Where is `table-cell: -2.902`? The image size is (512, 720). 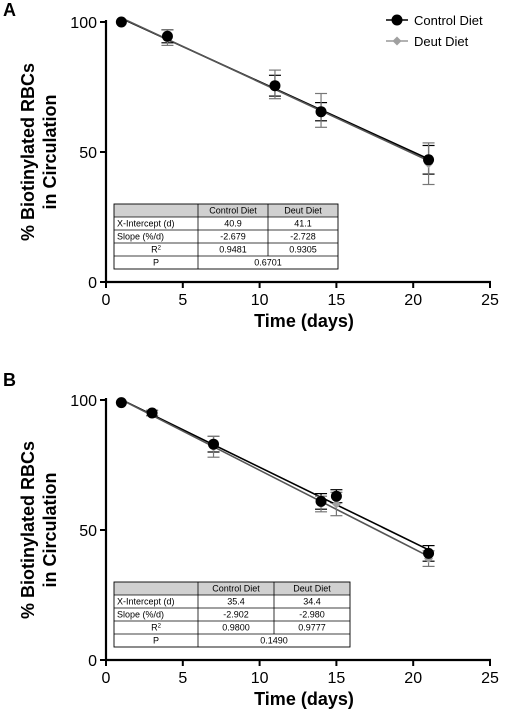 table-cell: -2.902 is located at coordinates (236, 615).